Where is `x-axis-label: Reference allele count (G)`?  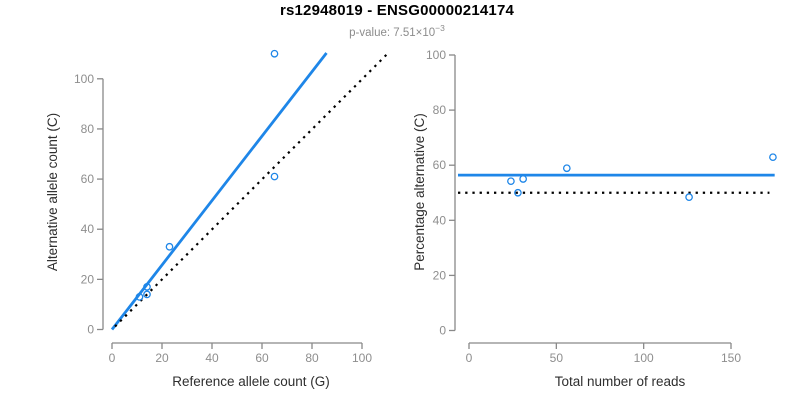 x-axis-label: Reference allele count (G) is located at coordinates (251, 381).